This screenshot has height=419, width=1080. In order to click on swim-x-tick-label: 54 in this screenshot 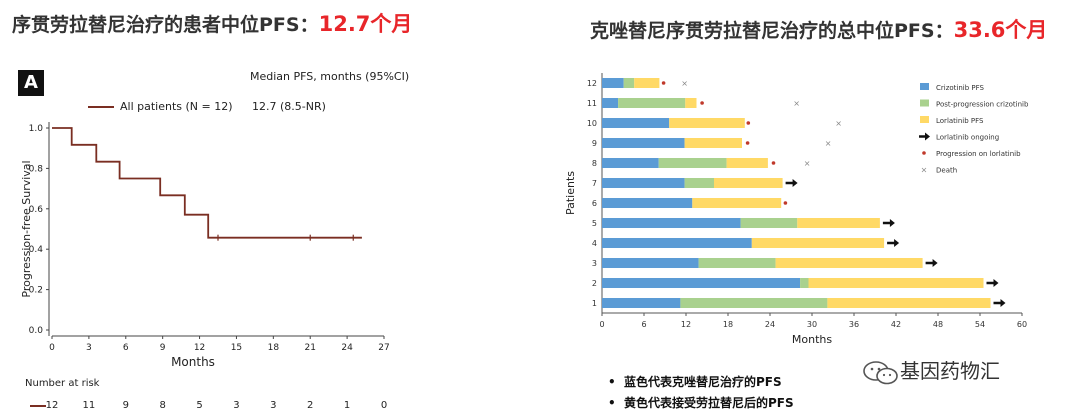, I will do `click(980, 324)`.